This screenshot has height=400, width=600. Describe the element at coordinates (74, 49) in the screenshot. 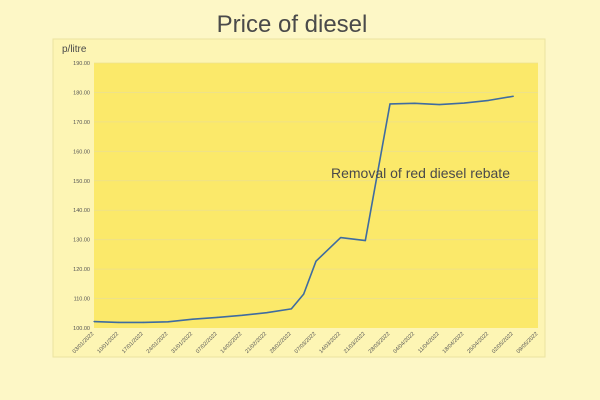

I see `y-axis-label: p/litre` at that location.